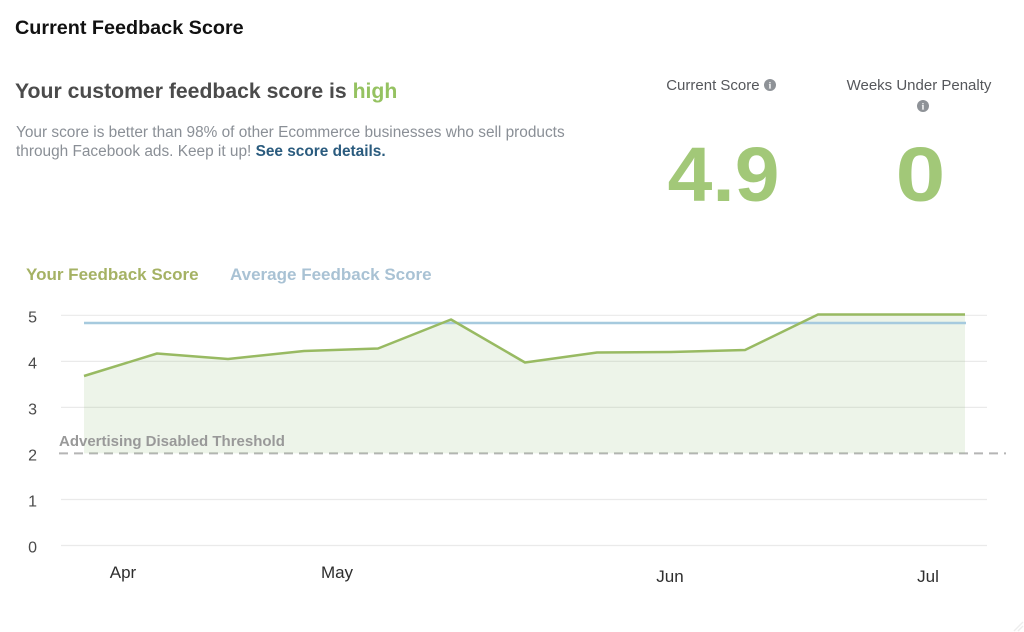  Describe the element at coordinates (172, 441) in the screenshot. I see `svg-text: Advertising Disabled Threshold` at that location.